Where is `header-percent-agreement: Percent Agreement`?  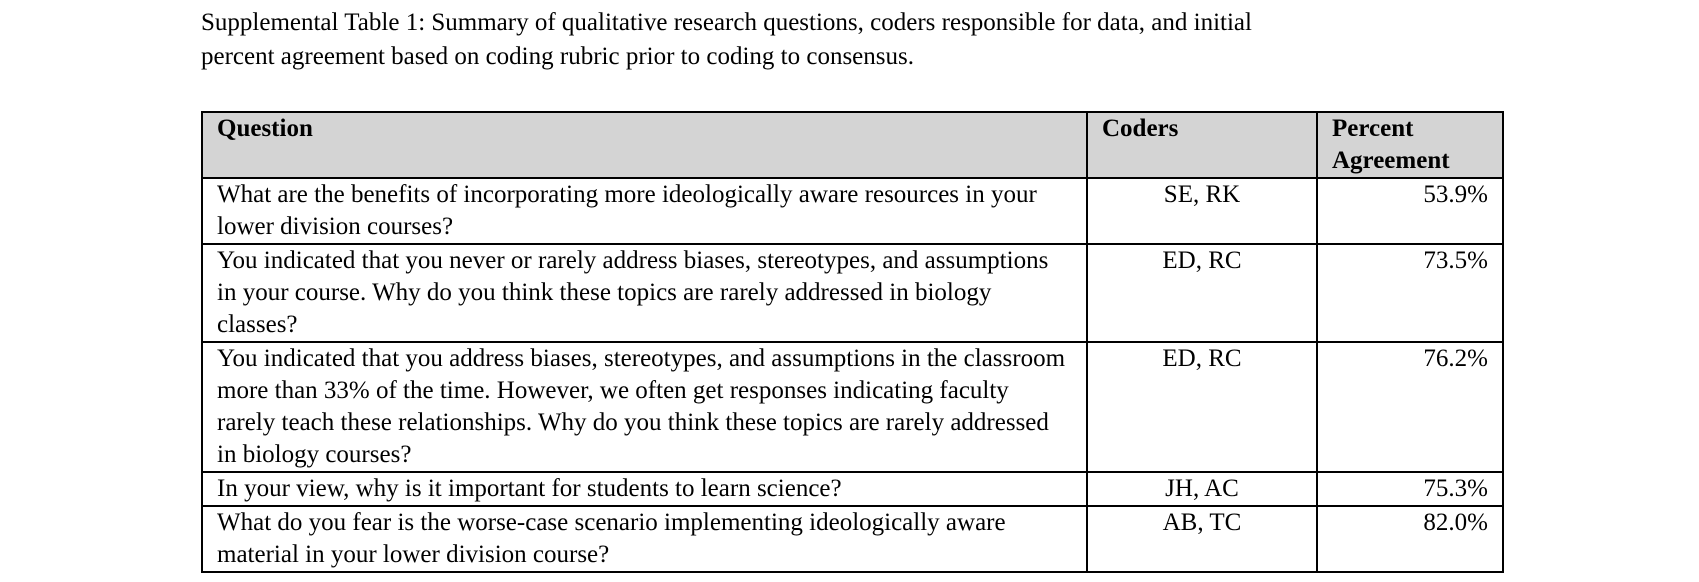 header-percent-agreement: Percent Agreement is located at coordinates (1410, 145).